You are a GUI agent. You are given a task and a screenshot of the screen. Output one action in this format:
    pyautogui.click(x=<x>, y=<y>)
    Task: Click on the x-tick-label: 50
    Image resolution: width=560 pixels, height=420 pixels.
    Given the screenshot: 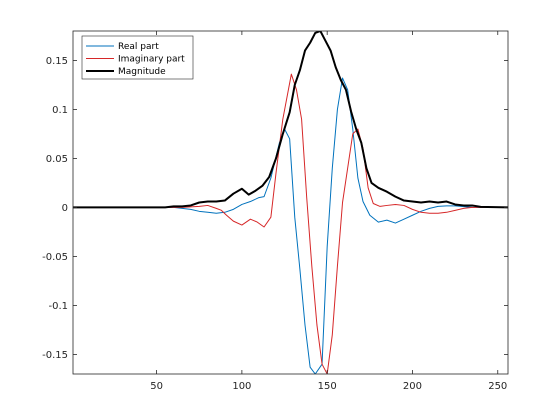 What is the action you would take?
    pyautogui.click(x=156, y=386)
    